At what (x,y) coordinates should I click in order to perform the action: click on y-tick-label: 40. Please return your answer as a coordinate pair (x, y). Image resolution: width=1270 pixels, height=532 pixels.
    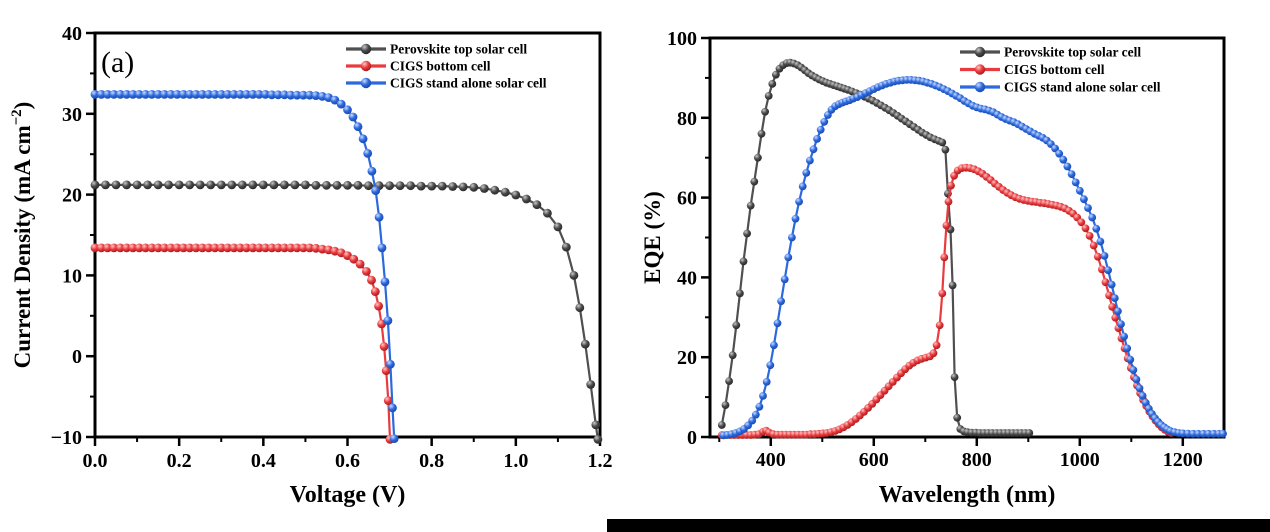
    Looking at the image, I should click on (687, 278).